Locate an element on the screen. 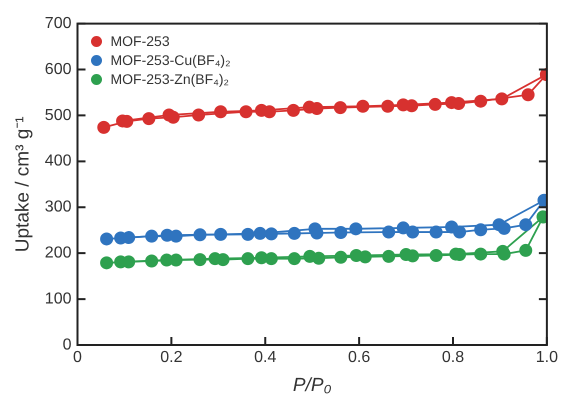 The image size is (569, 409). legend-label: MOF-253-Zn(BF₄)₂ is located at coordinates (169, 79).